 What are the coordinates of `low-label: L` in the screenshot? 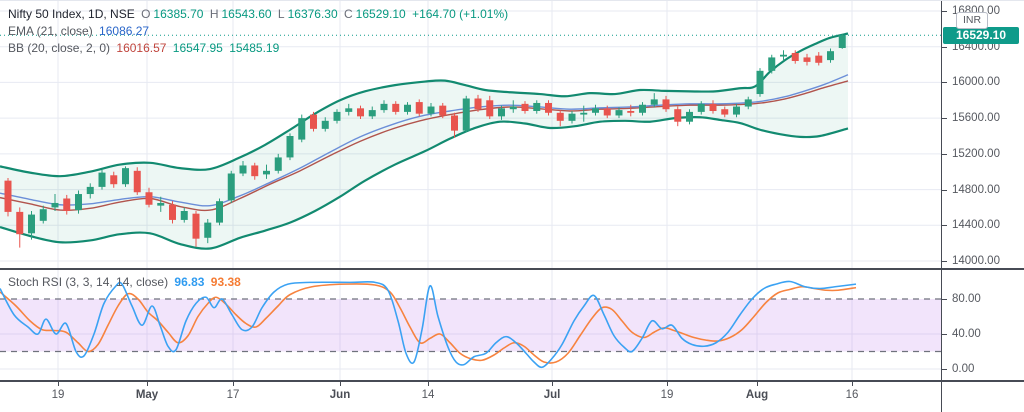 It's located at (281, 14).